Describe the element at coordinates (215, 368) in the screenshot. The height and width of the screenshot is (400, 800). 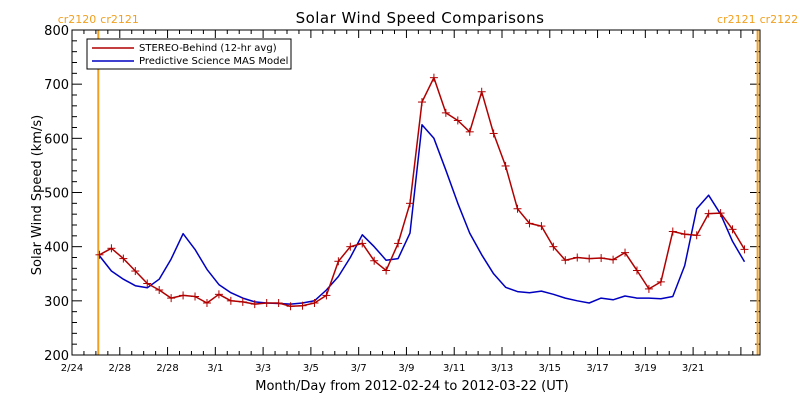
I see `x-tick-label: 3/1` at that location.